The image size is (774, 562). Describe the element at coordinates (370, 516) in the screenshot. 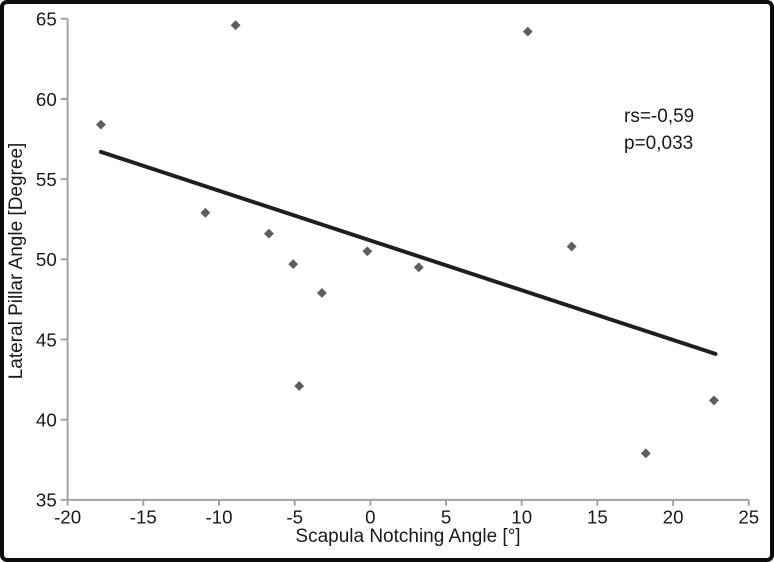

I see `x-axis-tick-label: 0` at that location.